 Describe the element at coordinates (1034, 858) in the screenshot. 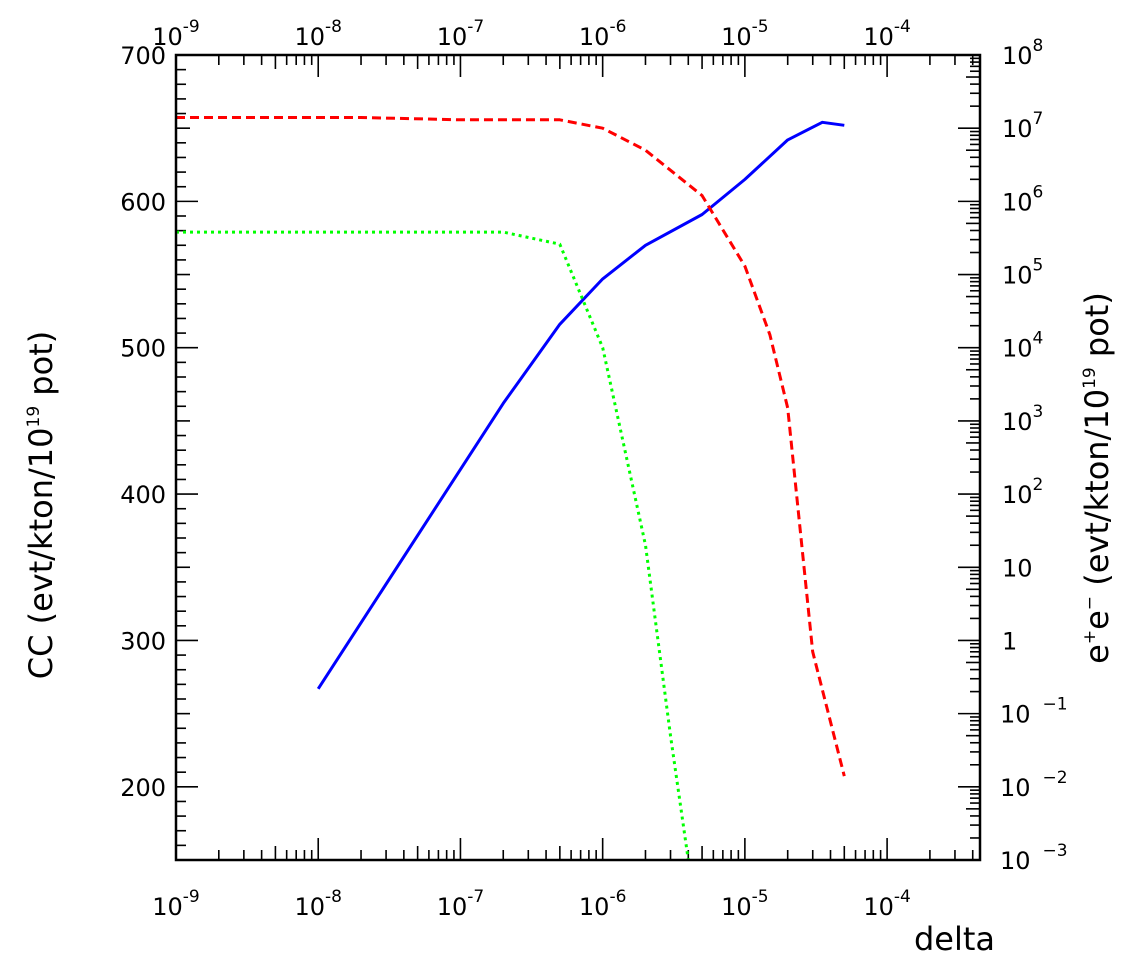

I see `right-y-tick-label: 10 −3` at that location.